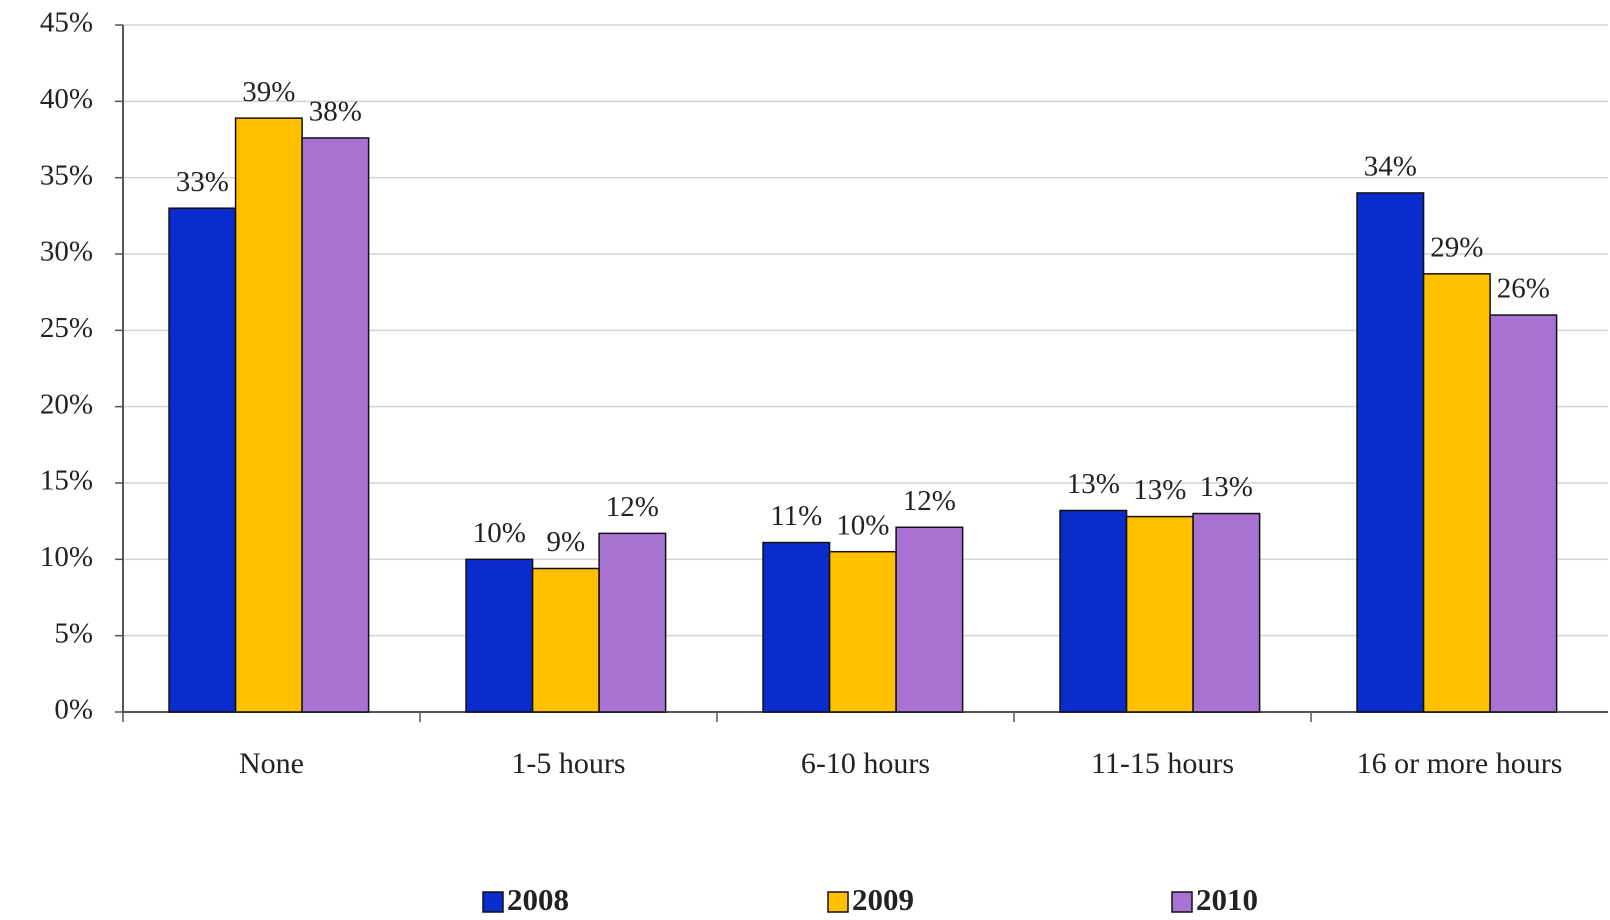  I want to click on x-label-box: 6-10 hours, so click(865, 763).